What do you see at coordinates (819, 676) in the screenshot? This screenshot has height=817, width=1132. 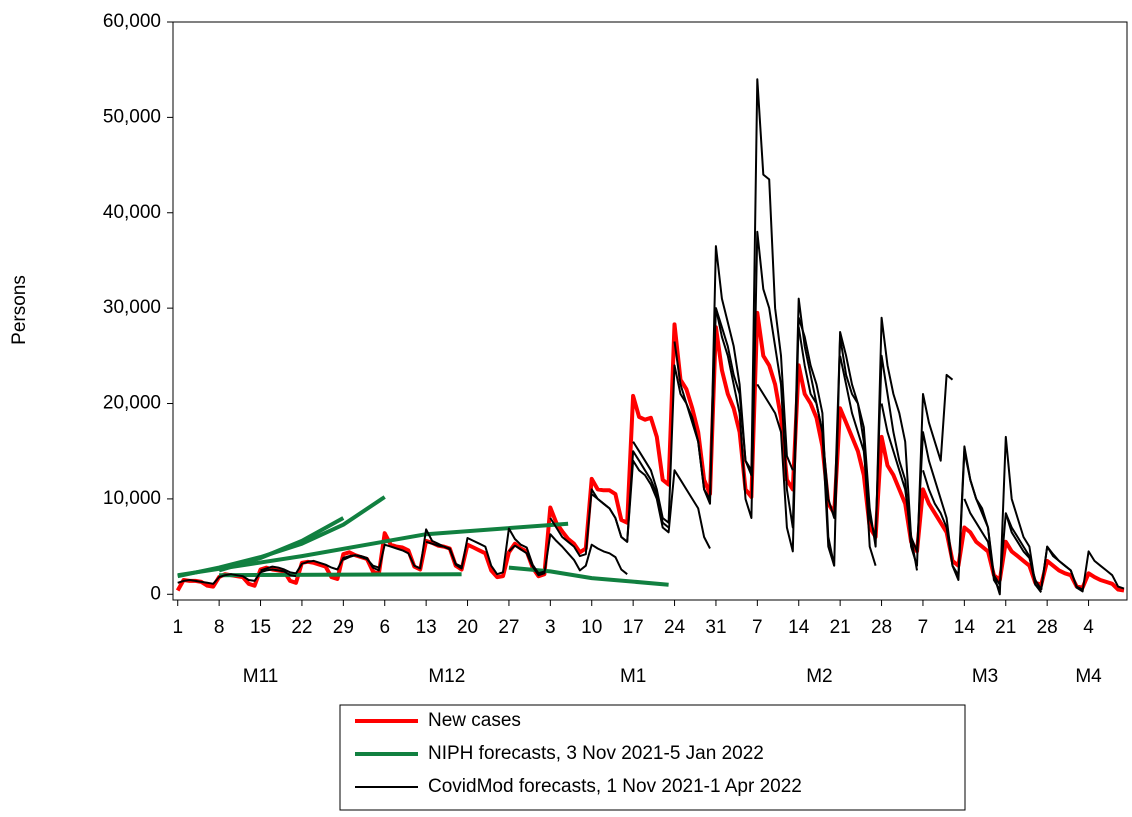 I see `month-label: M2` at bounding box center [819, 676].